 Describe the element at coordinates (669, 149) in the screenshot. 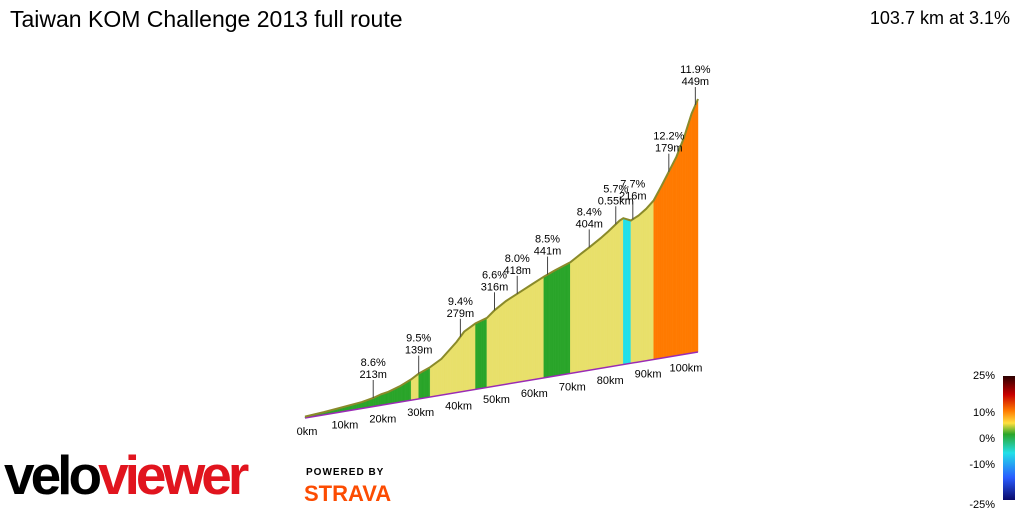

I see `annotation-length: 179m` at that location.